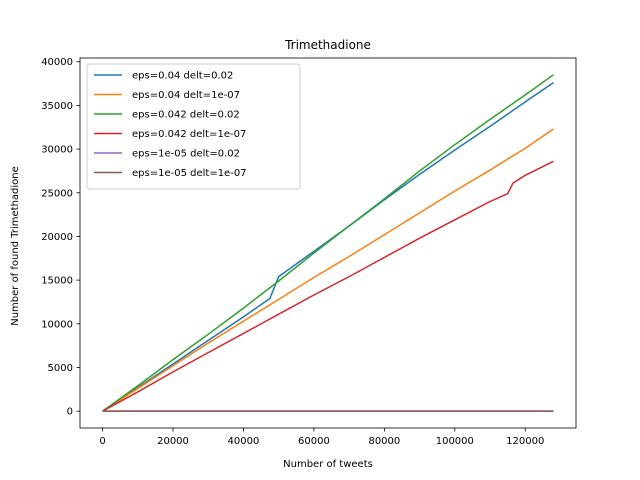 Image resolution: width=640 pixels, height=480 pixels. Describe the element at coordinates (525, 441) in the screenshot. I see `x-tick-label: 120000` at that location.